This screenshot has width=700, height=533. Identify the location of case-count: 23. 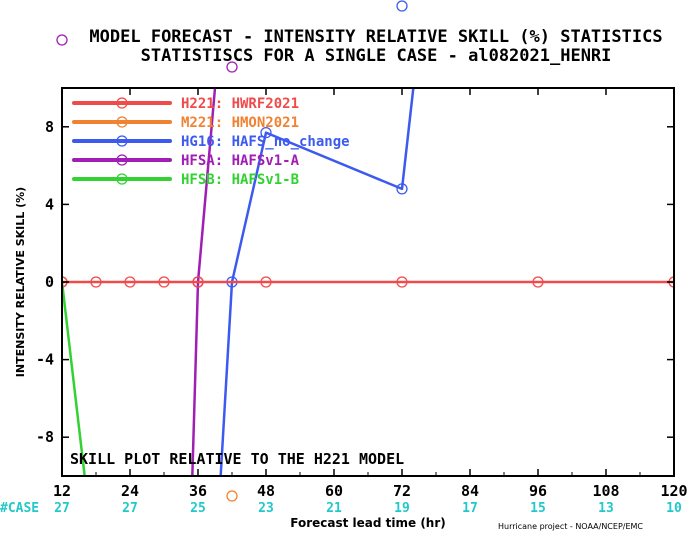
(266, 508).